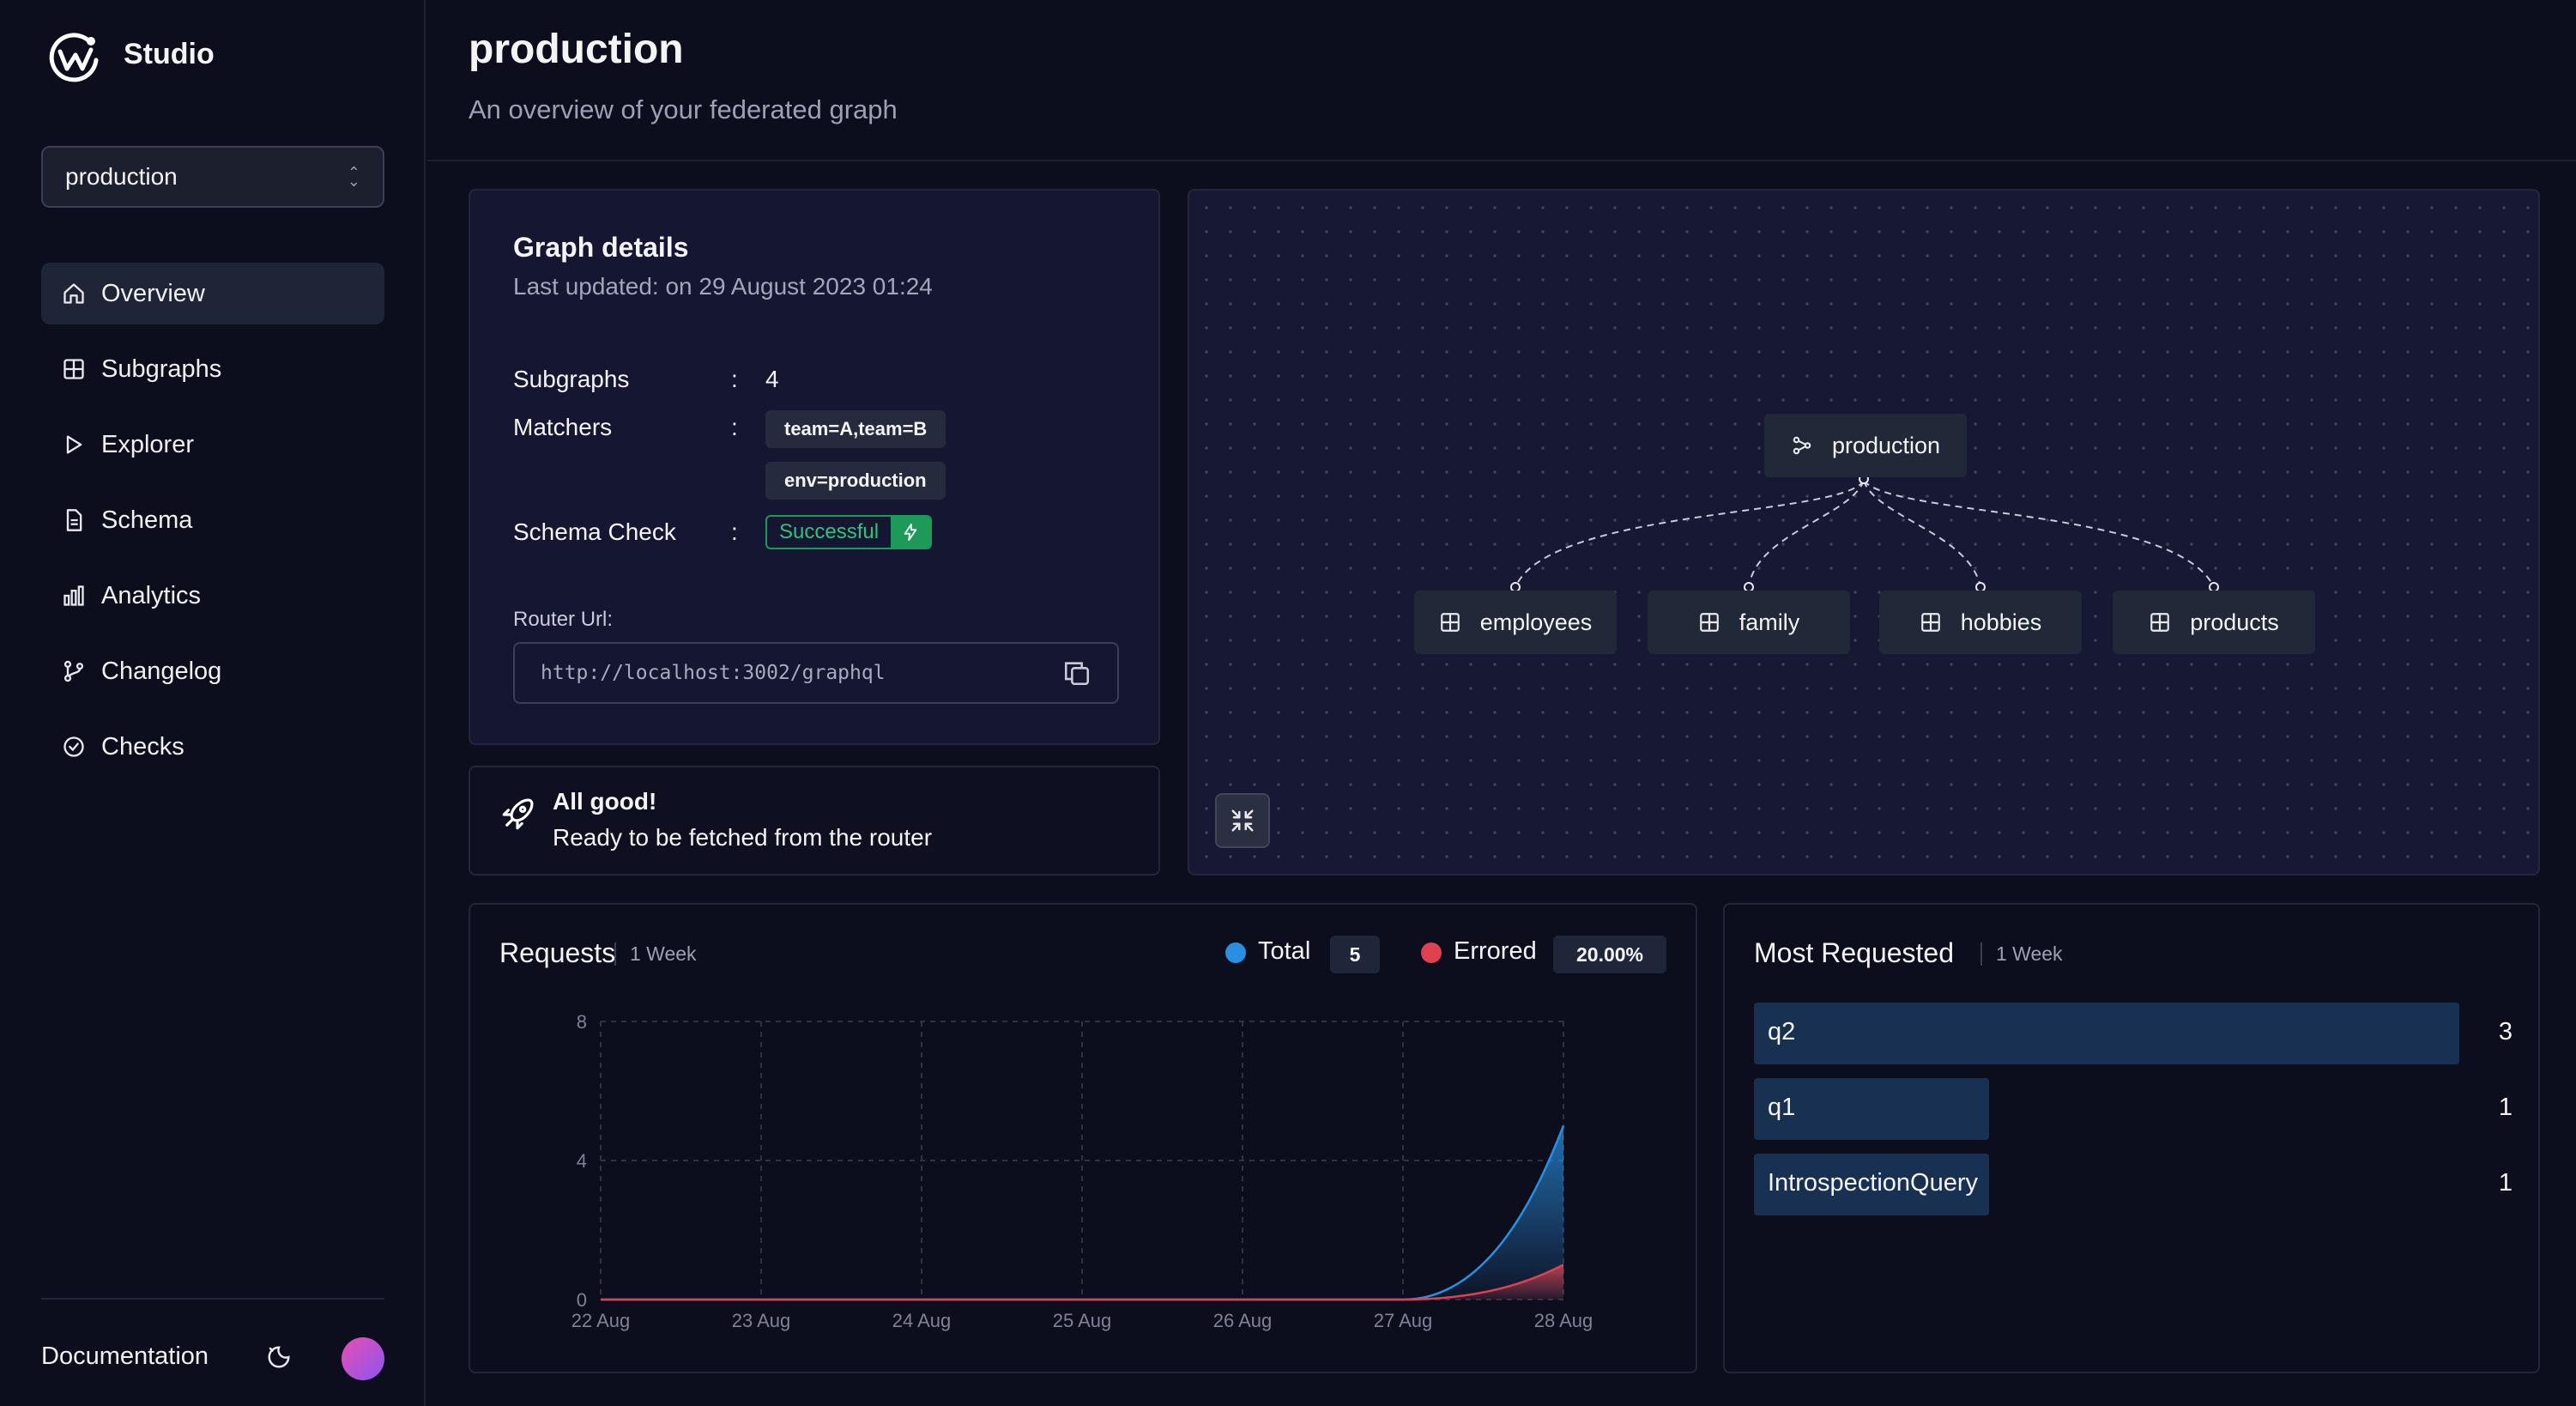  I want to click on graph-node-family: family, so click(1749, 622).